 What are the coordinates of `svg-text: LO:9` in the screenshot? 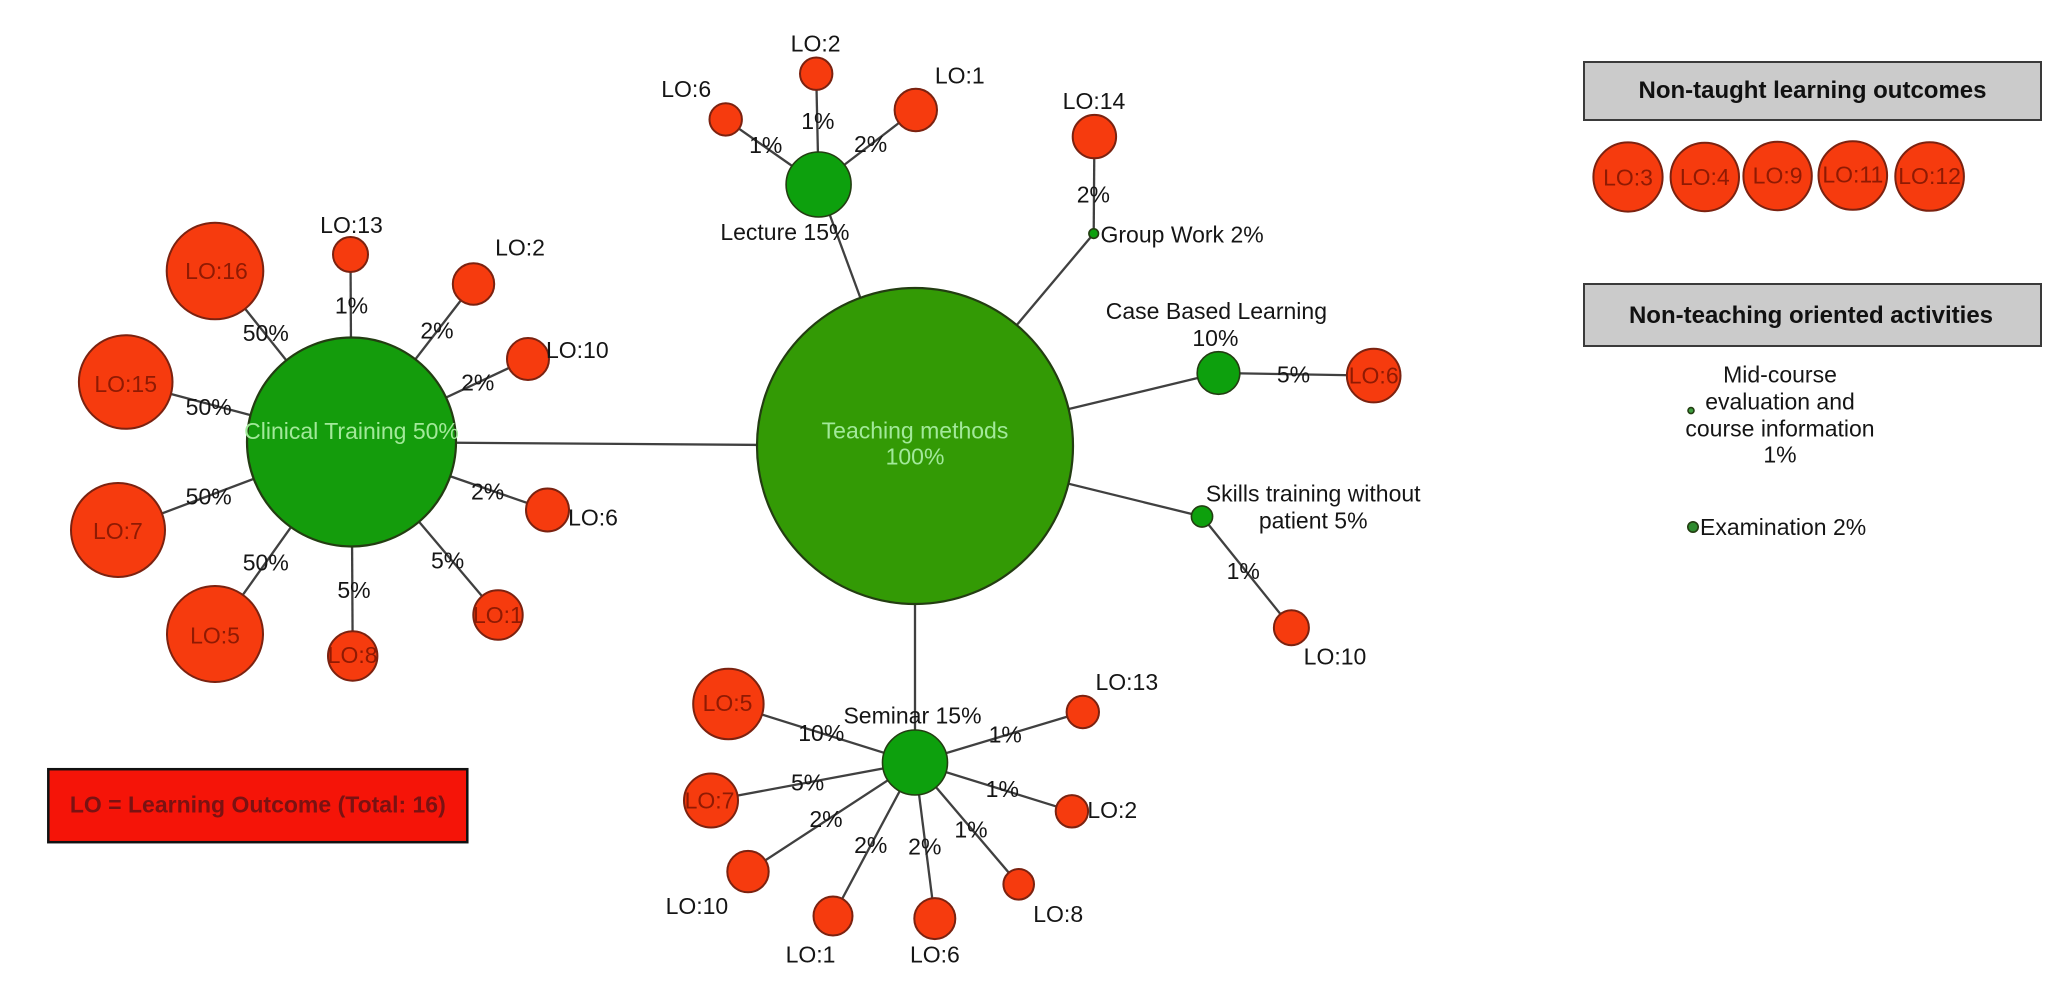 It's located at (1778, 175).